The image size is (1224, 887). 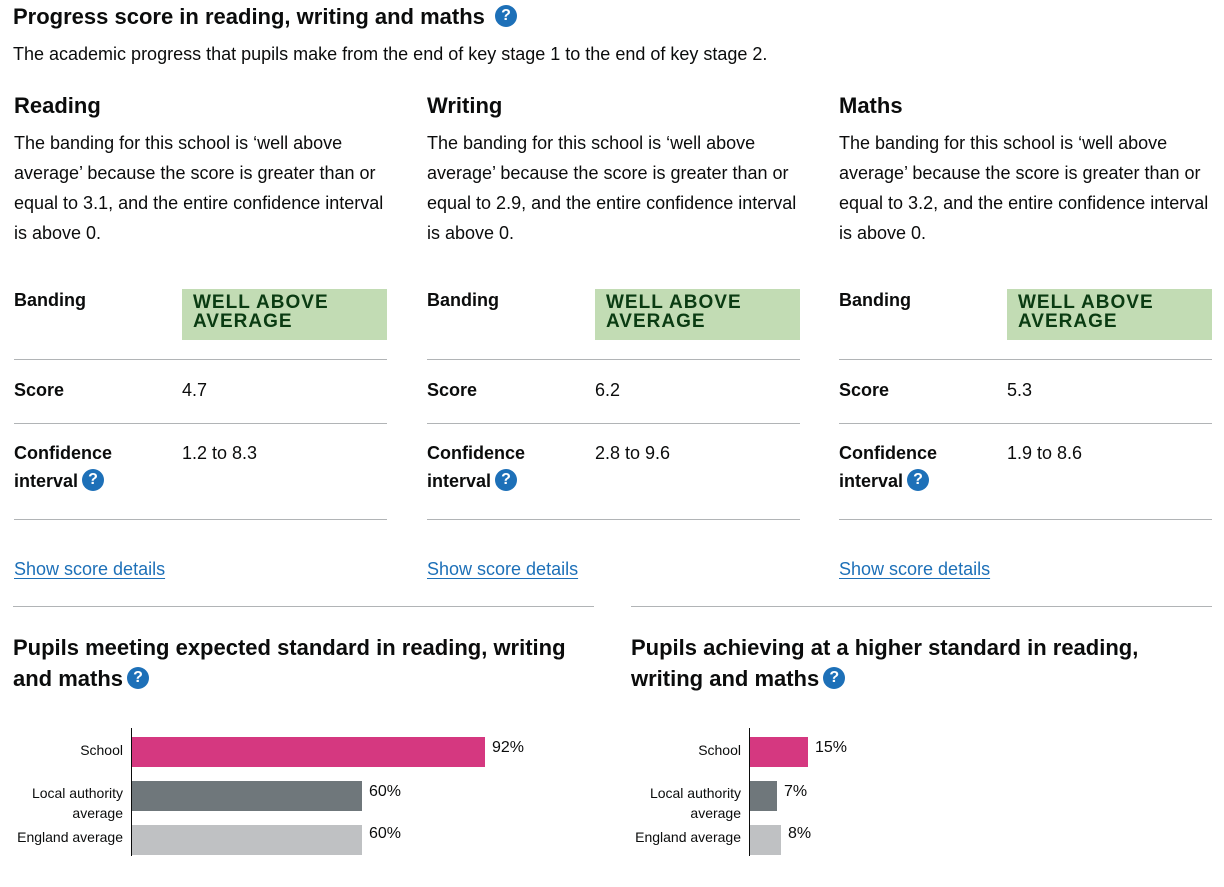 What do you see at coordinates (871, 105) in the screenshot?
I see `subject-heading: Maths` at bounding box center [871, 105].